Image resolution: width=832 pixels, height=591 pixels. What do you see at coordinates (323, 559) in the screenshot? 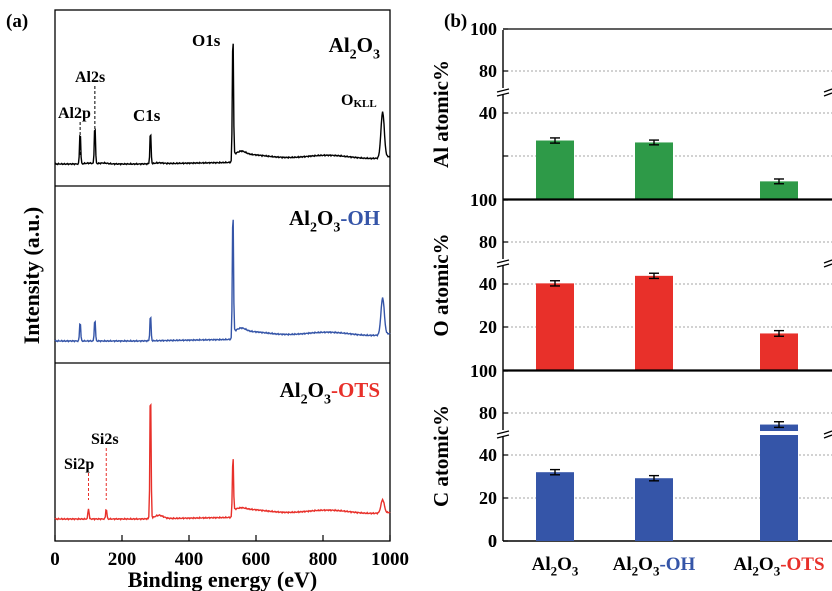
I see `x-tick-label: 800` at bounding box center [323, 559].